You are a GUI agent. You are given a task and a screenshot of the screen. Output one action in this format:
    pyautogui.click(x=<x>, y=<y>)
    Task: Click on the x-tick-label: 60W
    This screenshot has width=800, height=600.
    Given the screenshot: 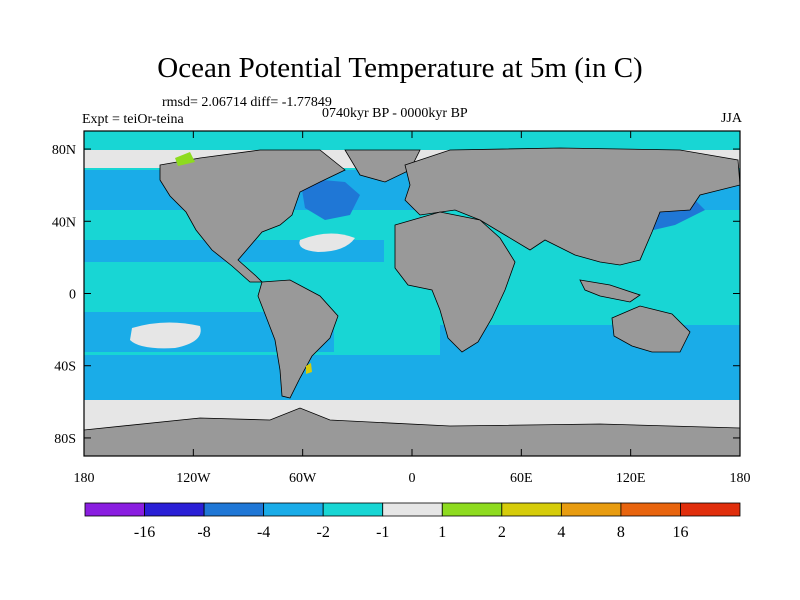 What is the action you would take?
    pyautogui.click(x=303, y=478)
    